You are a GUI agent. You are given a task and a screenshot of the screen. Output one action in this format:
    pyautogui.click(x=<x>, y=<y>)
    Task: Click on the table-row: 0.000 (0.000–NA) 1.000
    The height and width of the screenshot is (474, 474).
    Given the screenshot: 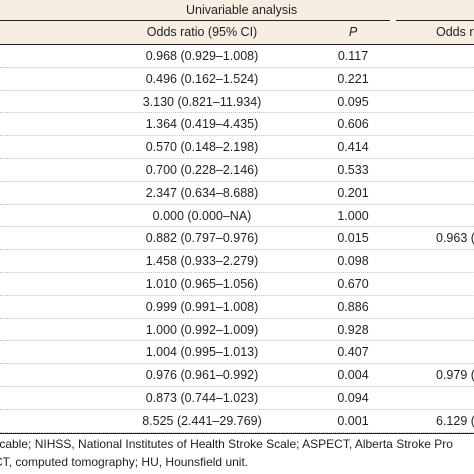 What is the action you would take?
    pyautogui.click(x=237, y=216)
    